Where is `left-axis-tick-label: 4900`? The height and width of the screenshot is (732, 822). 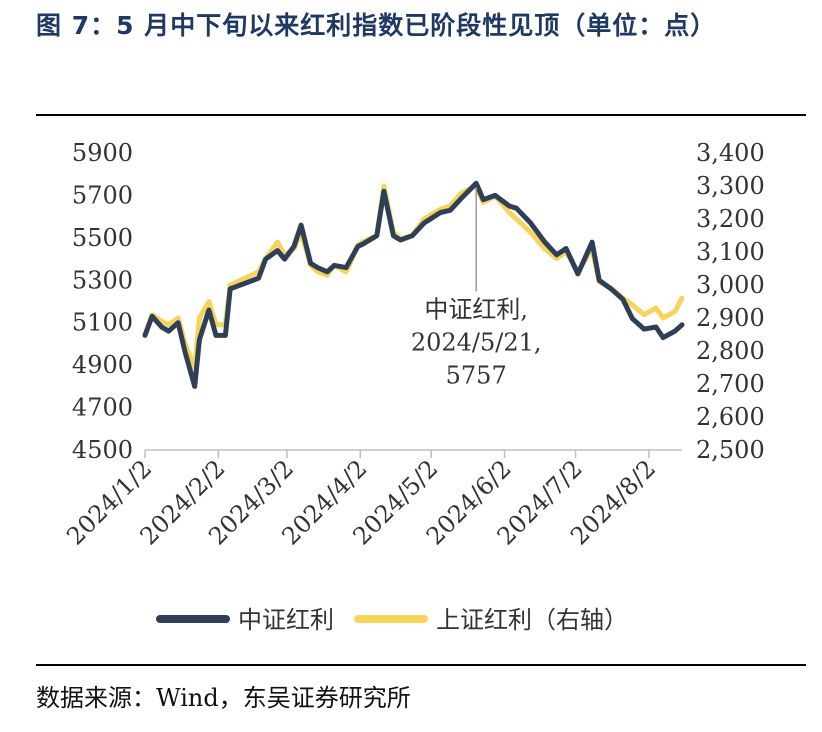
left-axis-tick-label: 4900 is located at coordinates (102, 365).